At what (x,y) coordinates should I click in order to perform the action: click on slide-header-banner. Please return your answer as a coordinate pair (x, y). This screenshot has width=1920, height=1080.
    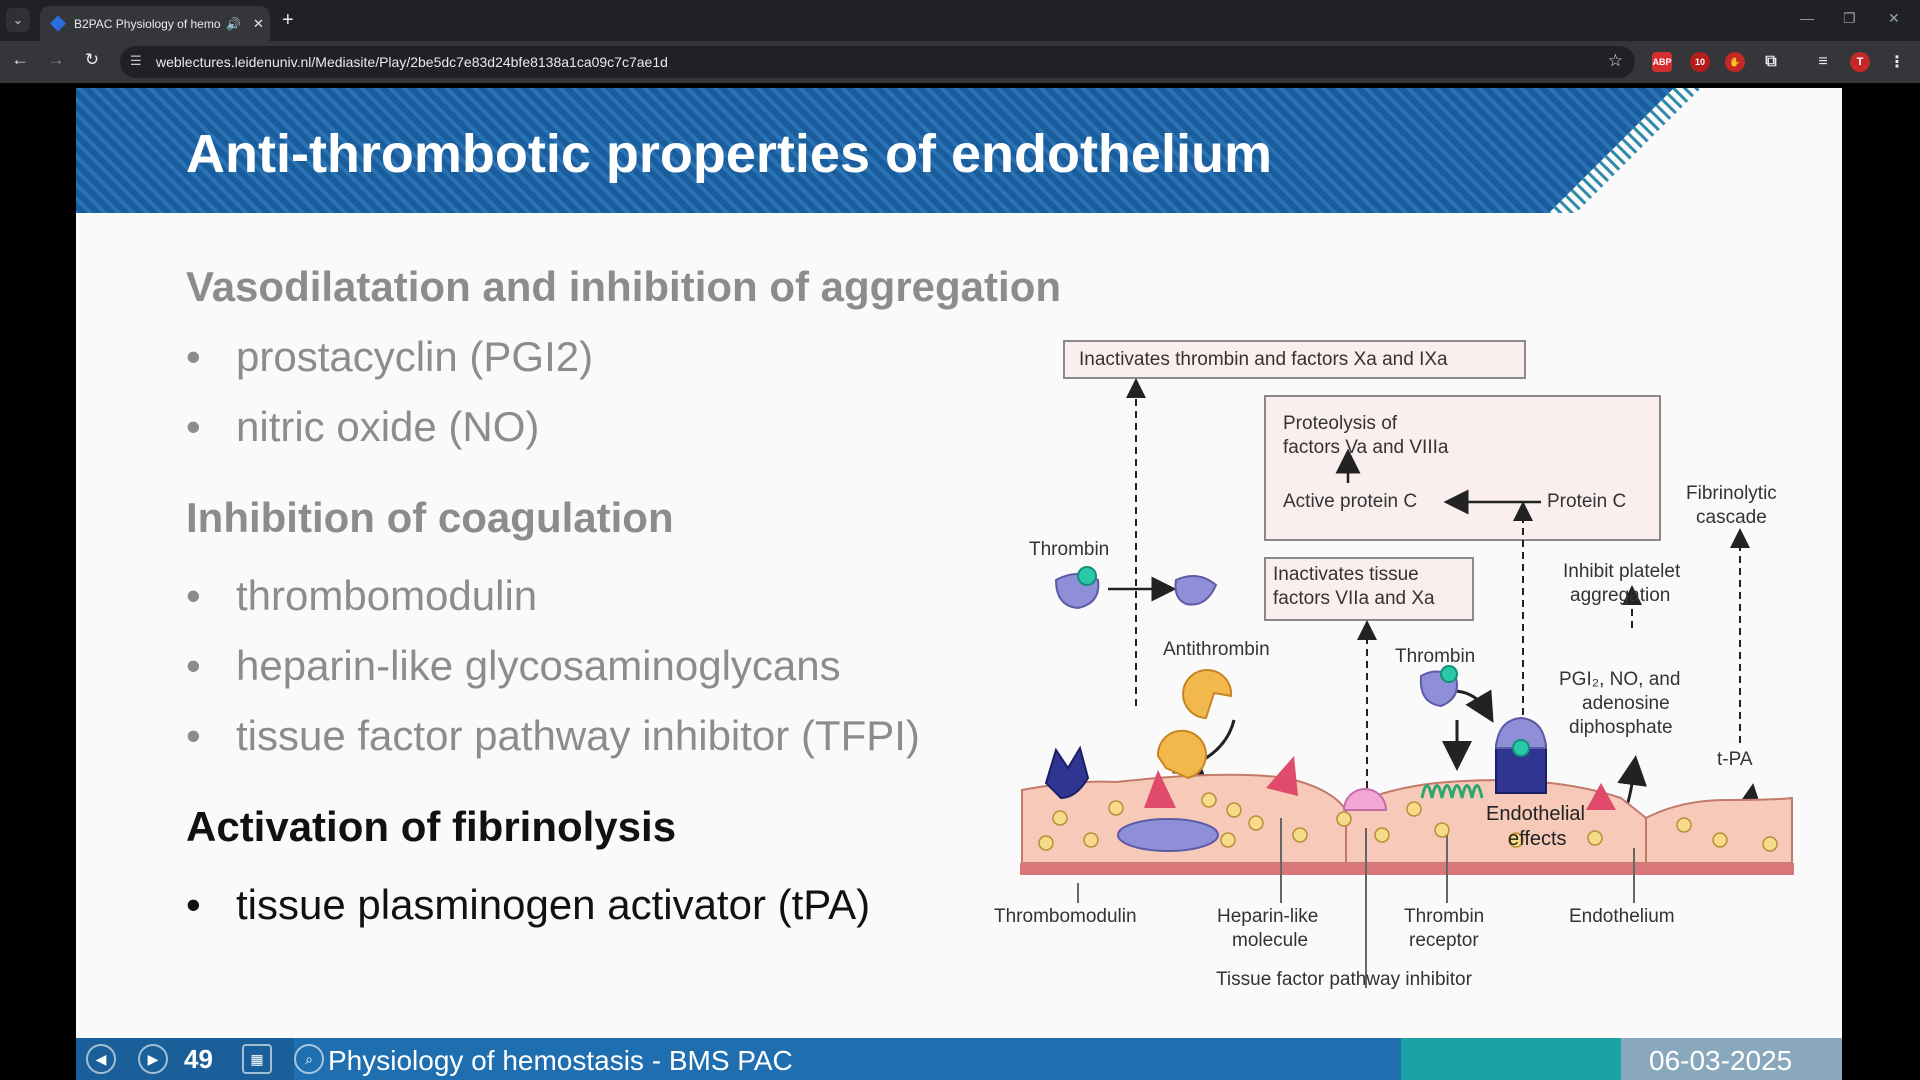
    Looking at the image, I should click on (888, 150).